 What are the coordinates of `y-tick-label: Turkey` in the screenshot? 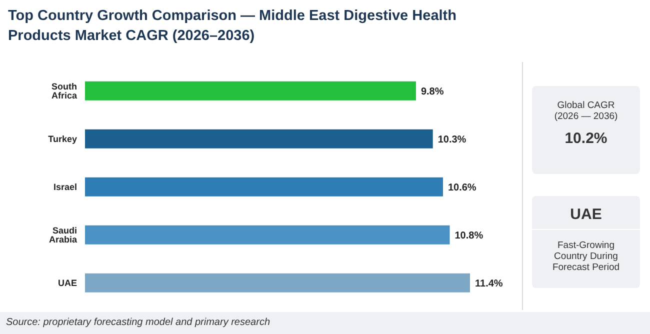 It's located at (62, 139).